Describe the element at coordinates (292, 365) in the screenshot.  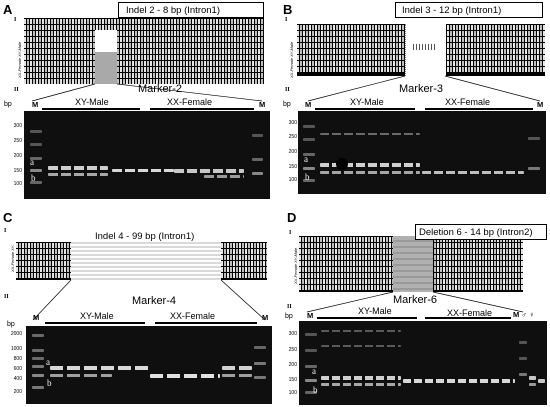
I see `tick-label: 200` at that location.